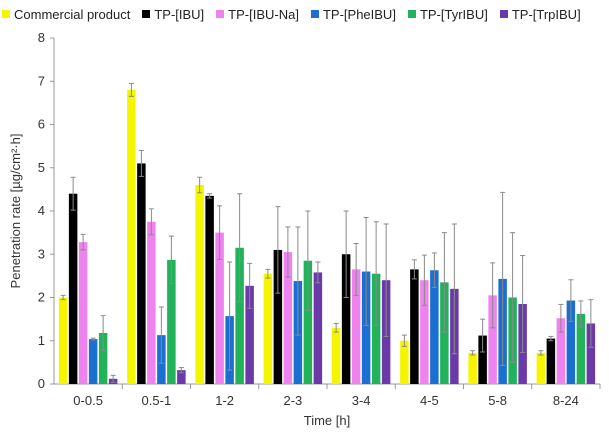  What do you see at coordinates (361, 400) in the screenshot?
I see `x-tick-label: 3-4` at bounding box center [361, 400].